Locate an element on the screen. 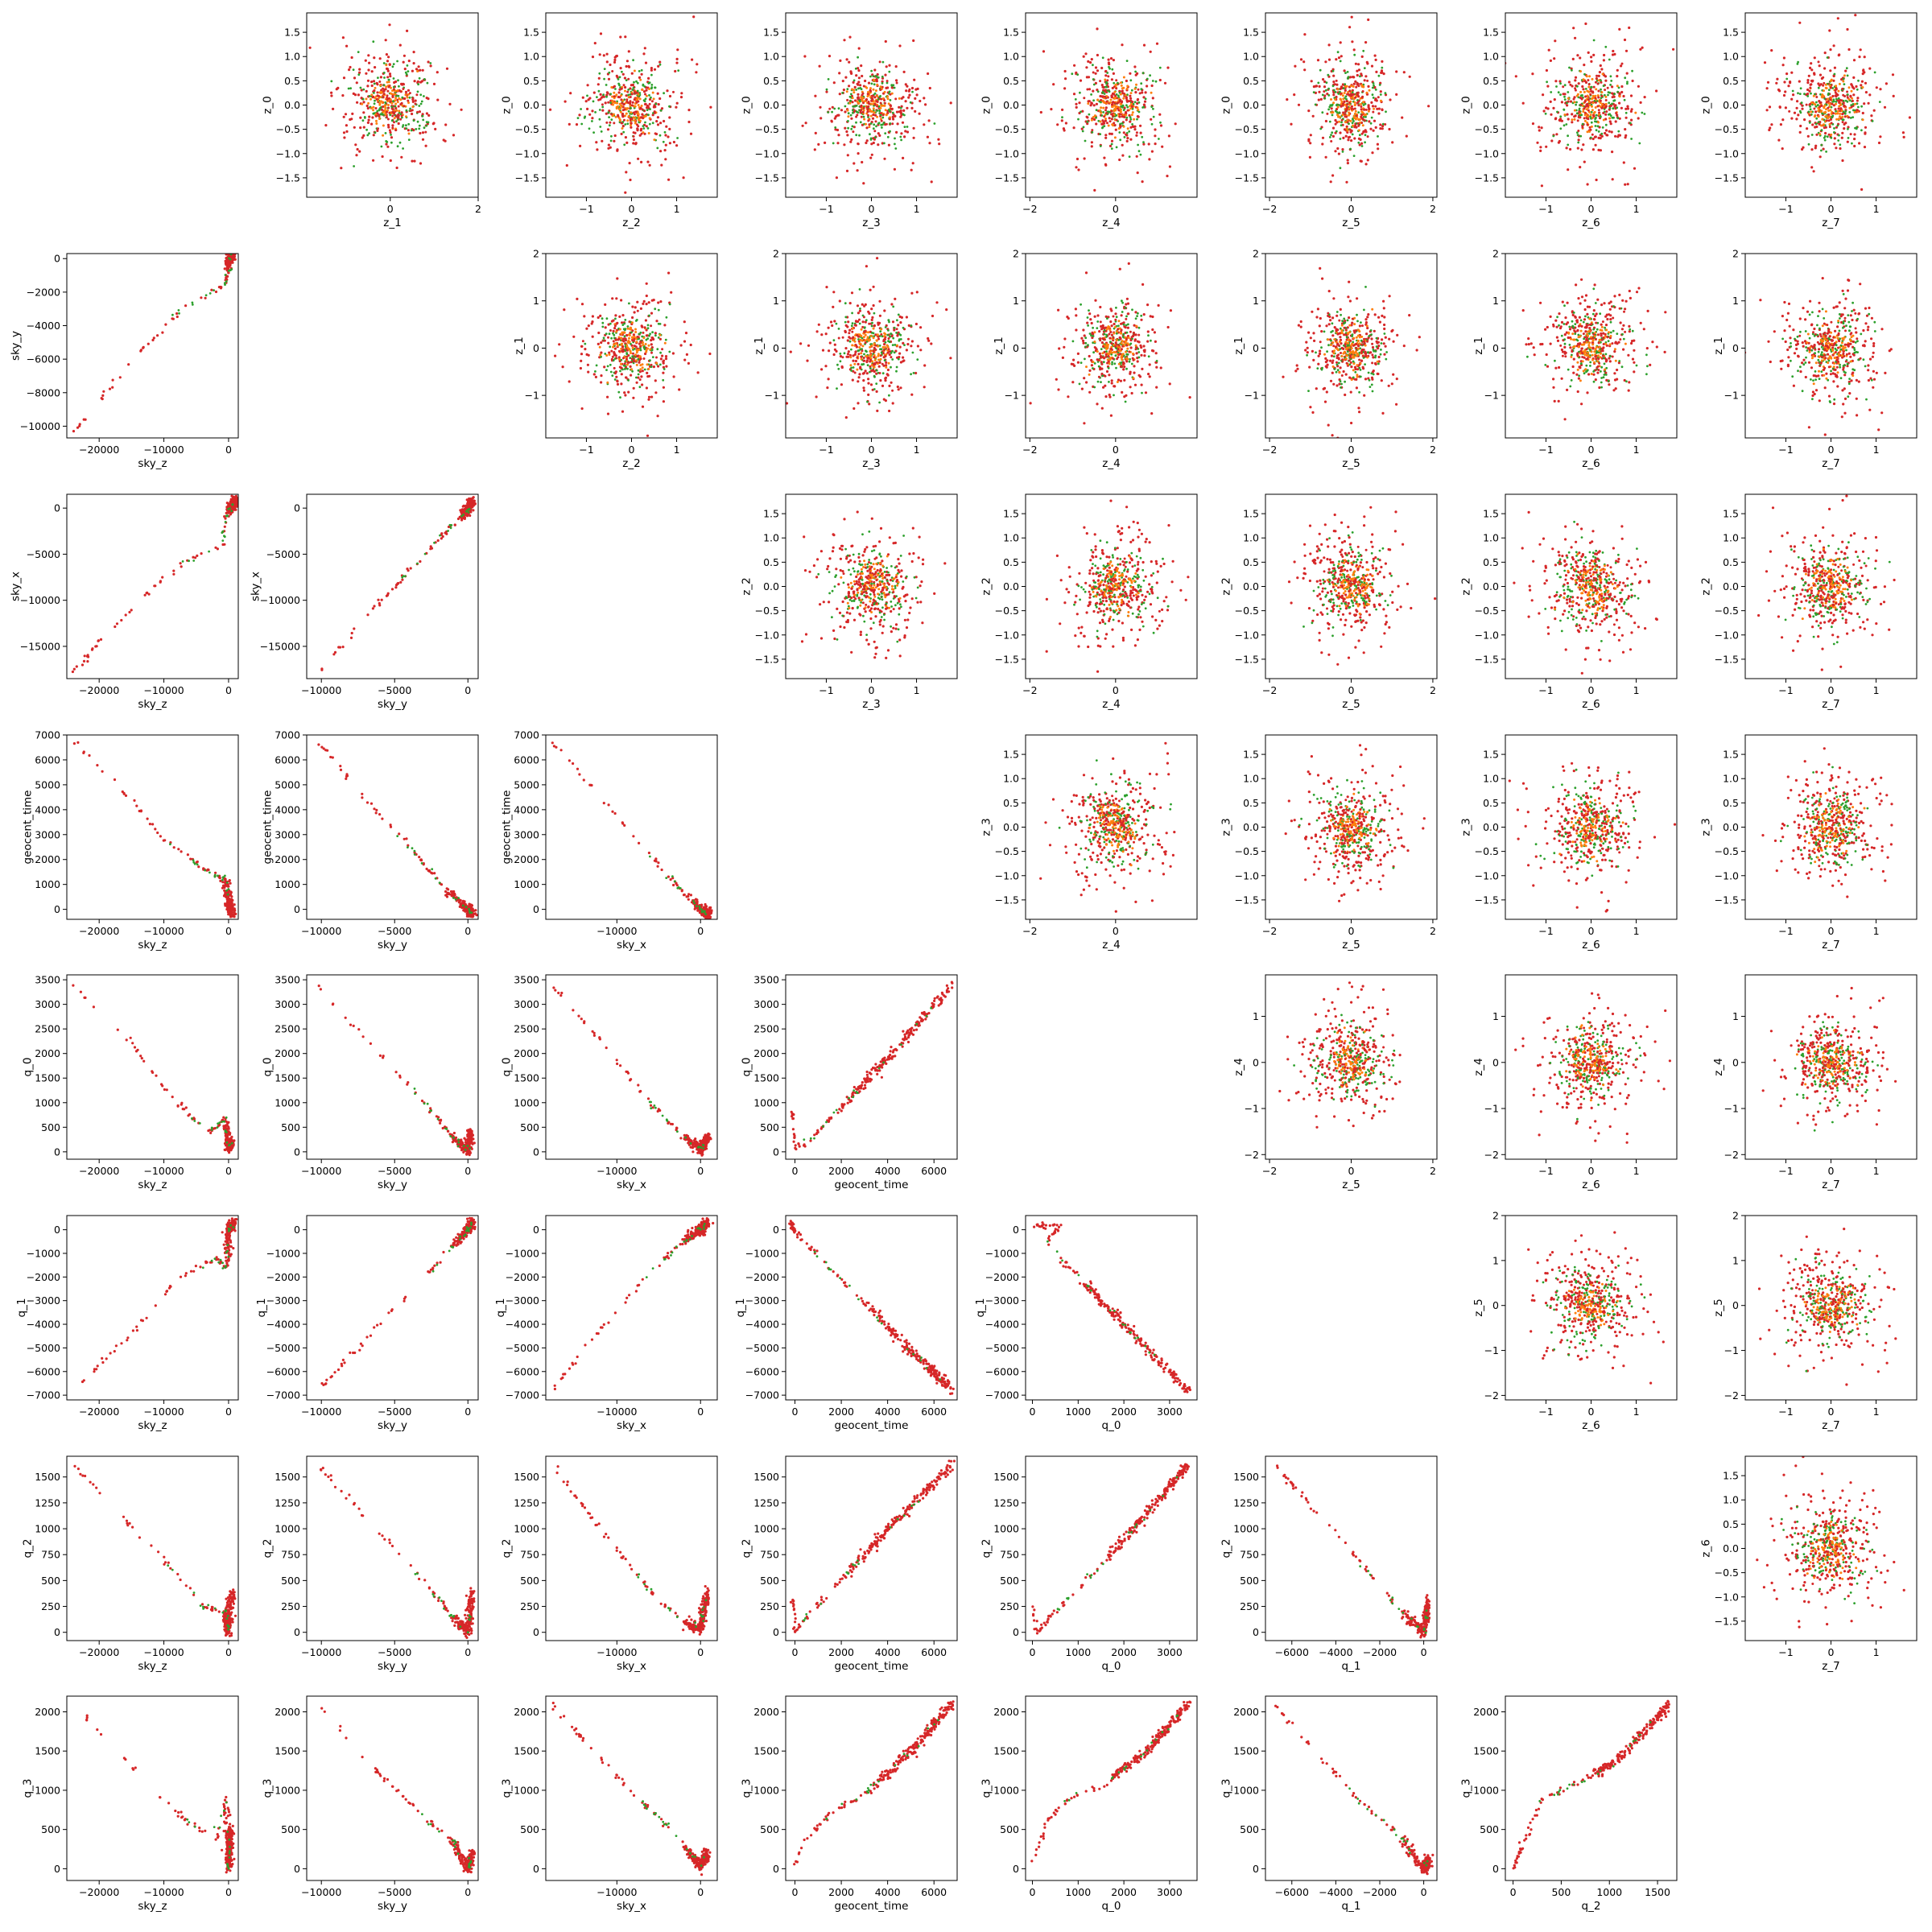 The width and height of the screenshot is (1932, 1932). x-tick-label: 0 is located at coordinates (632, 209).